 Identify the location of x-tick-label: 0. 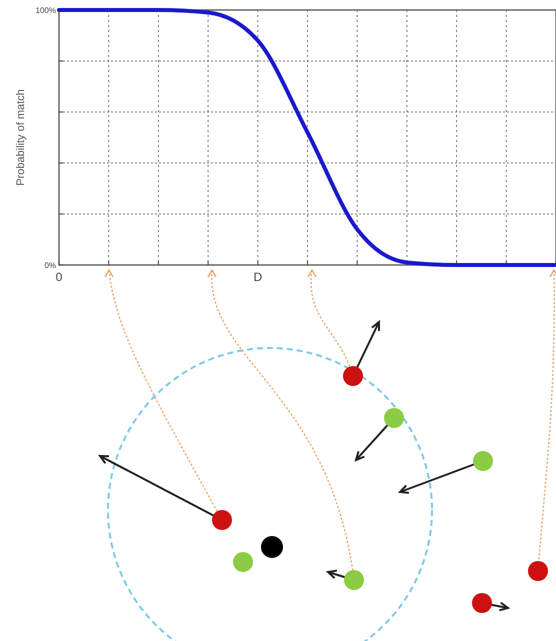
(59, 277).